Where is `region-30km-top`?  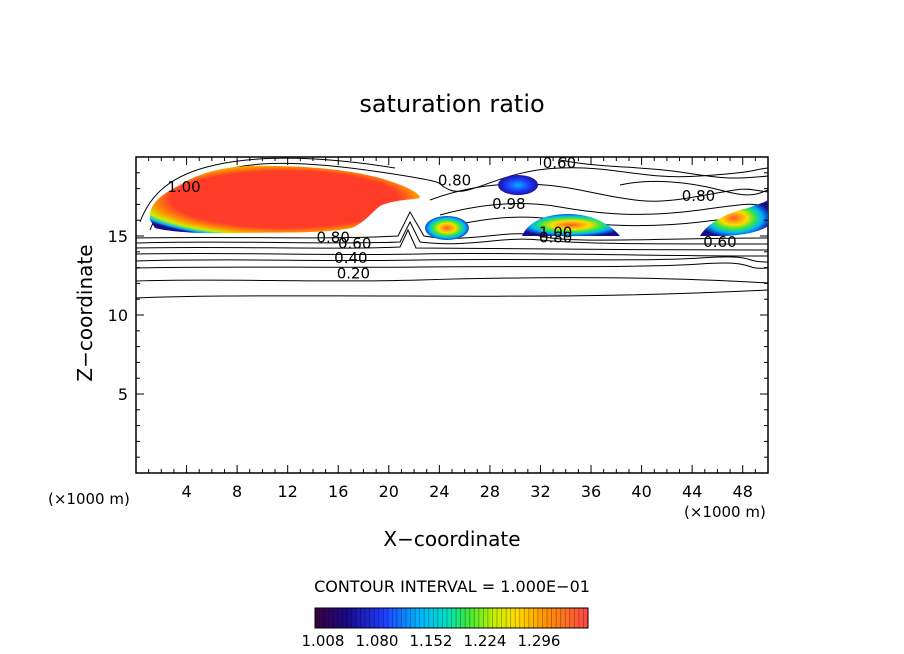 region-30km-top is located at coordinates (518, 185).